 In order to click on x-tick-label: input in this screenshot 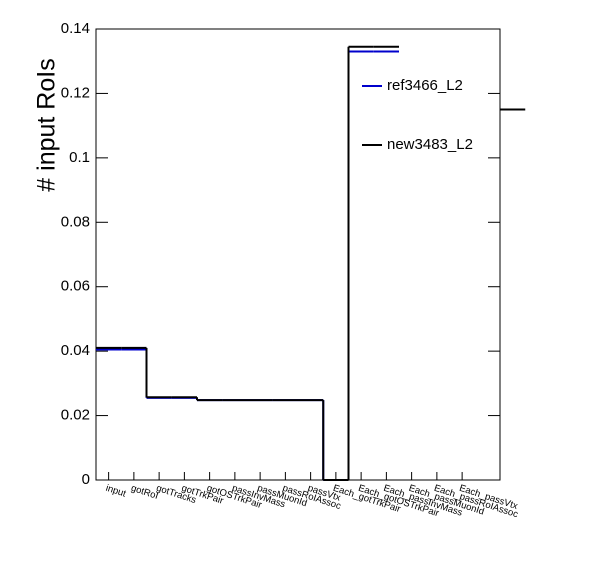, I will do `click(115, 491)`.